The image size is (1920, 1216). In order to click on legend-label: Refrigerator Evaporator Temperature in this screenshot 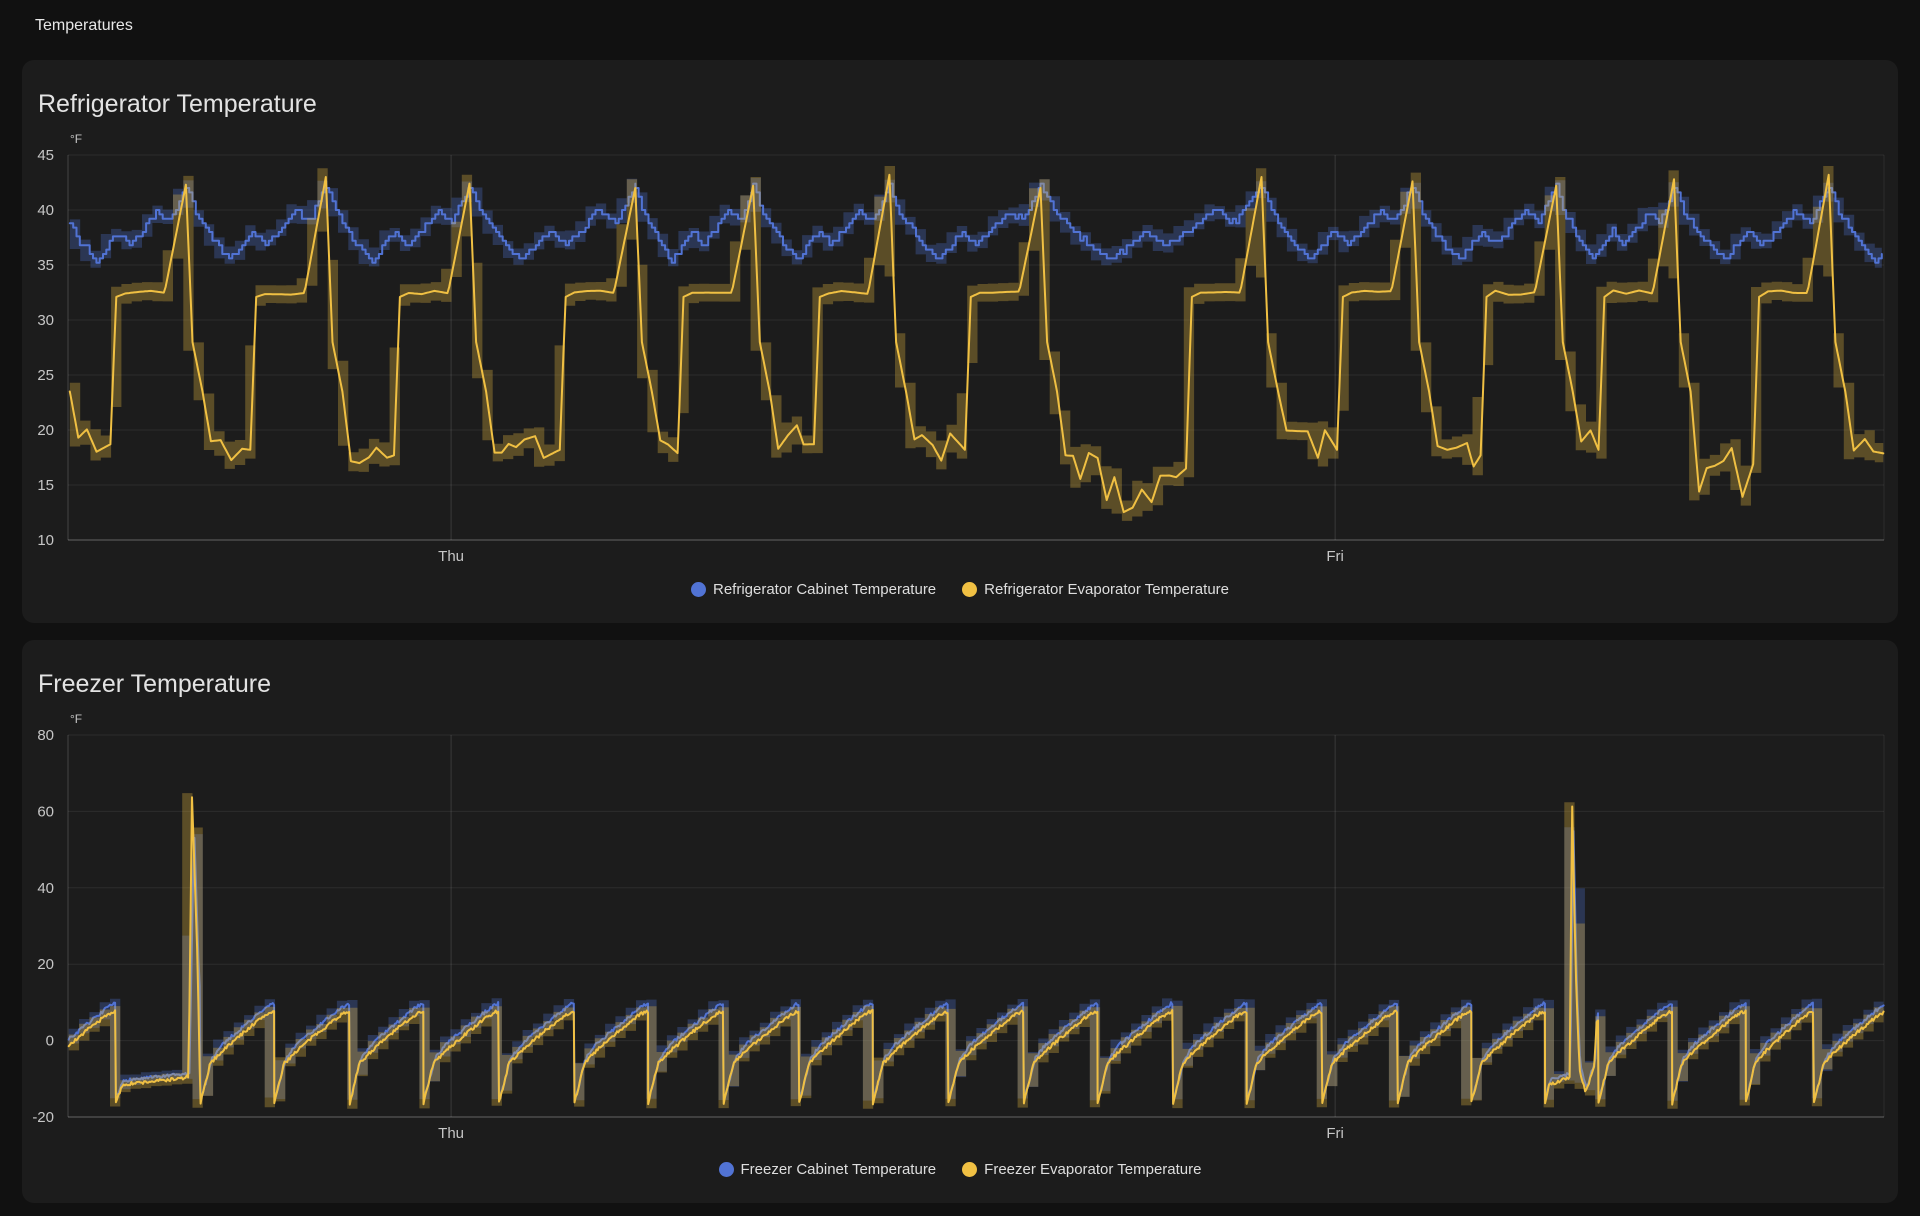, I will do `click(1106, 589)`.